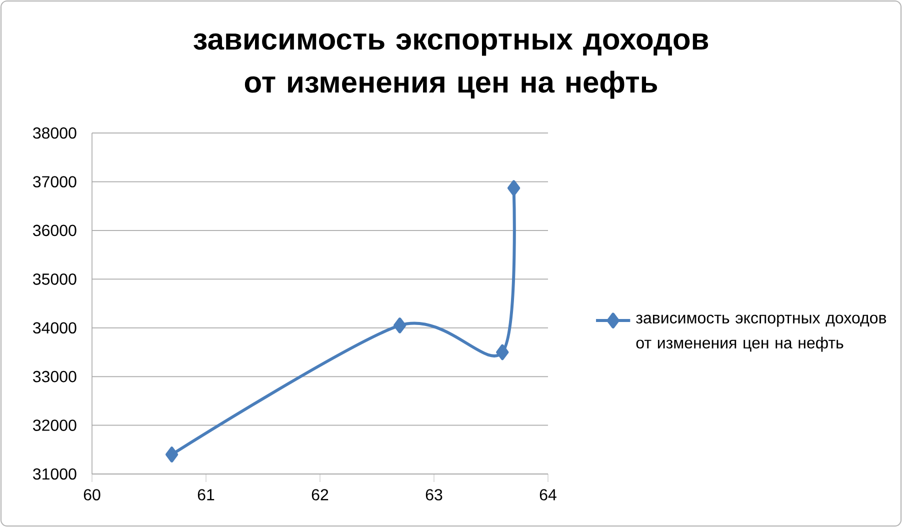 This screenshot has height=527, width=902. Describe the element at coordinates (54, 328) in the screenshot. I see `y-tick-label: 34000` at that location.